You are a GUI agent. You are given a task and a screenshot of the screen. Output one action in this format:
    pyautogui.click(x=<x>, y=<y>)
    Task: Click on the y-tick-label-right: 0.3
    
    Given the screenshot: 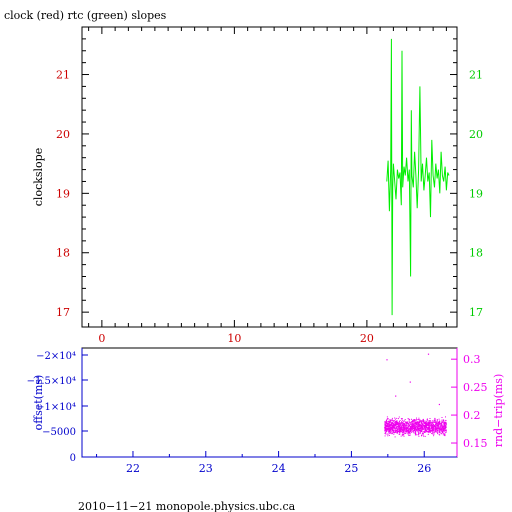 What is the action you would take?
    pyautogui.click(x=472, y=359)
    